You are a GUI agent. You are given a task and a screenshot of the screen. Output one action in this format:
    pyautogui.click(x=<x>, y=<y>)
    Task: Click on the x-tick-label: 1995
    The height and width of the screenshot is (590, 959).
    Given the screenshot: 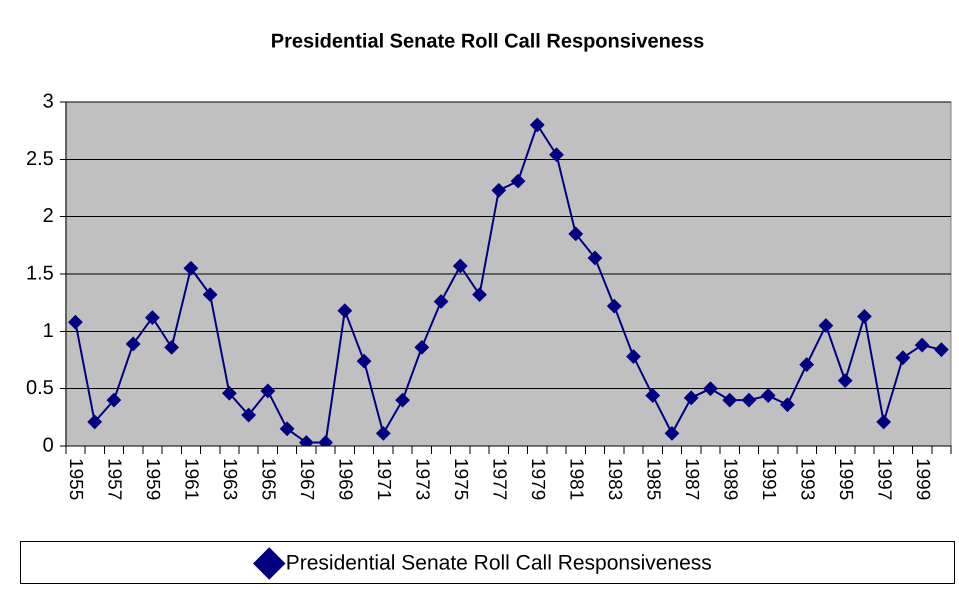 What is the action you would take?
    pyautogui.click(x=845, y=479)
    